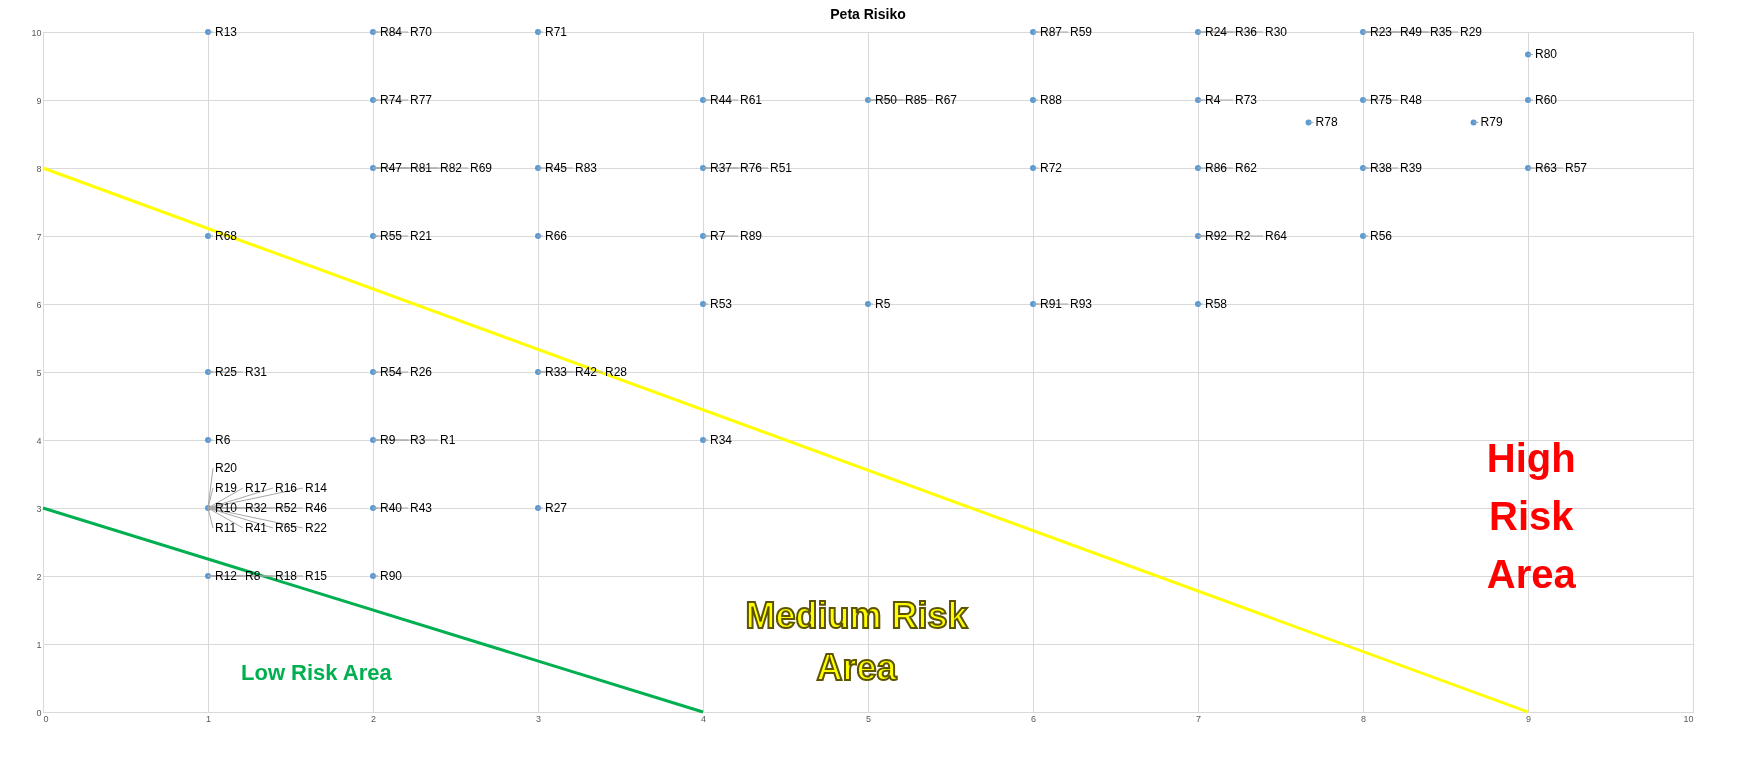  What do you see at coordinates (556, 32) in the screenshot?
I see `annotation: R71` at bounding box center [556, 32].